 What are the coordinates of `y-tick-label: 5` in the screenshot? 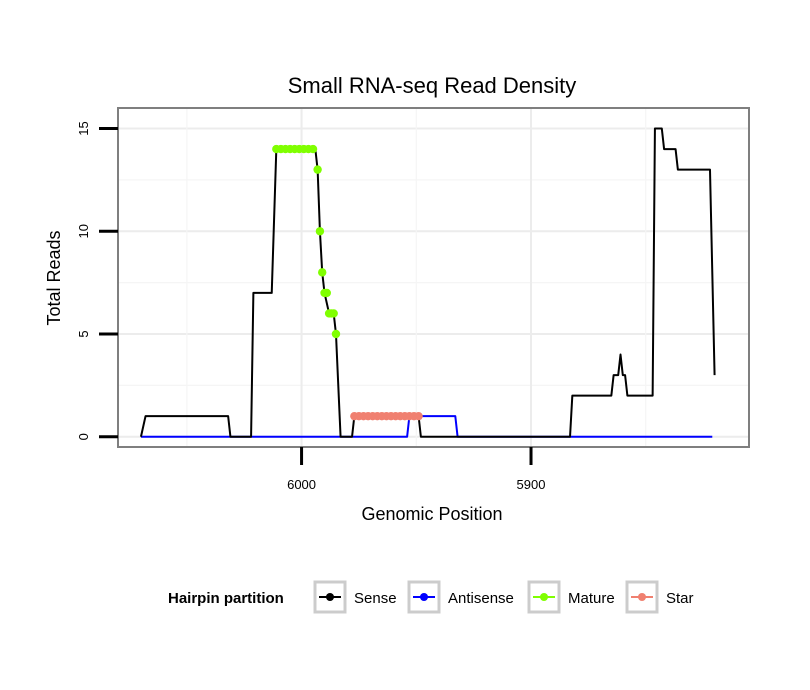 It's located at (83, 333).